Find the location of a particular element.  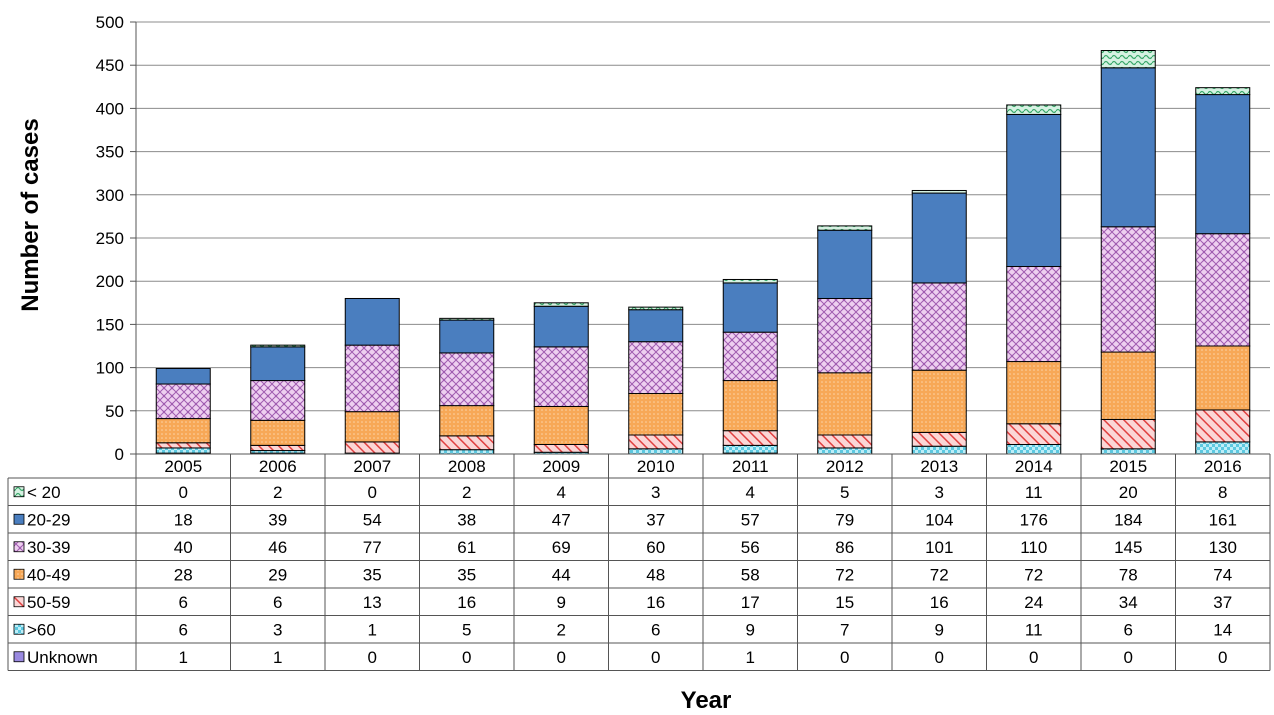

legend-label: >60 is located at coordinates (41, 629).